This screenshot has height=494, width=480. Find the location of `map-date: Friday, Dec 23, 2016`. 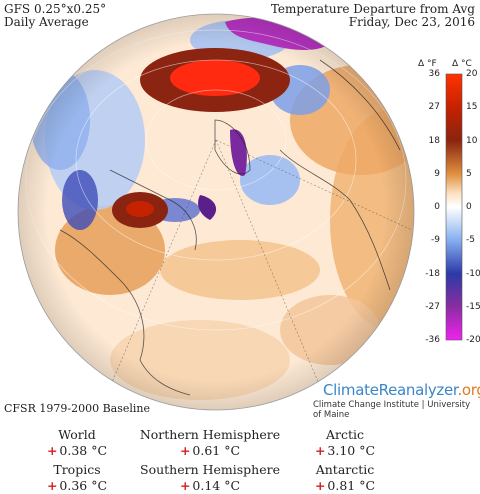

map-date: Friday, Dec 23, 2016 is located at coordinates (411, 22).